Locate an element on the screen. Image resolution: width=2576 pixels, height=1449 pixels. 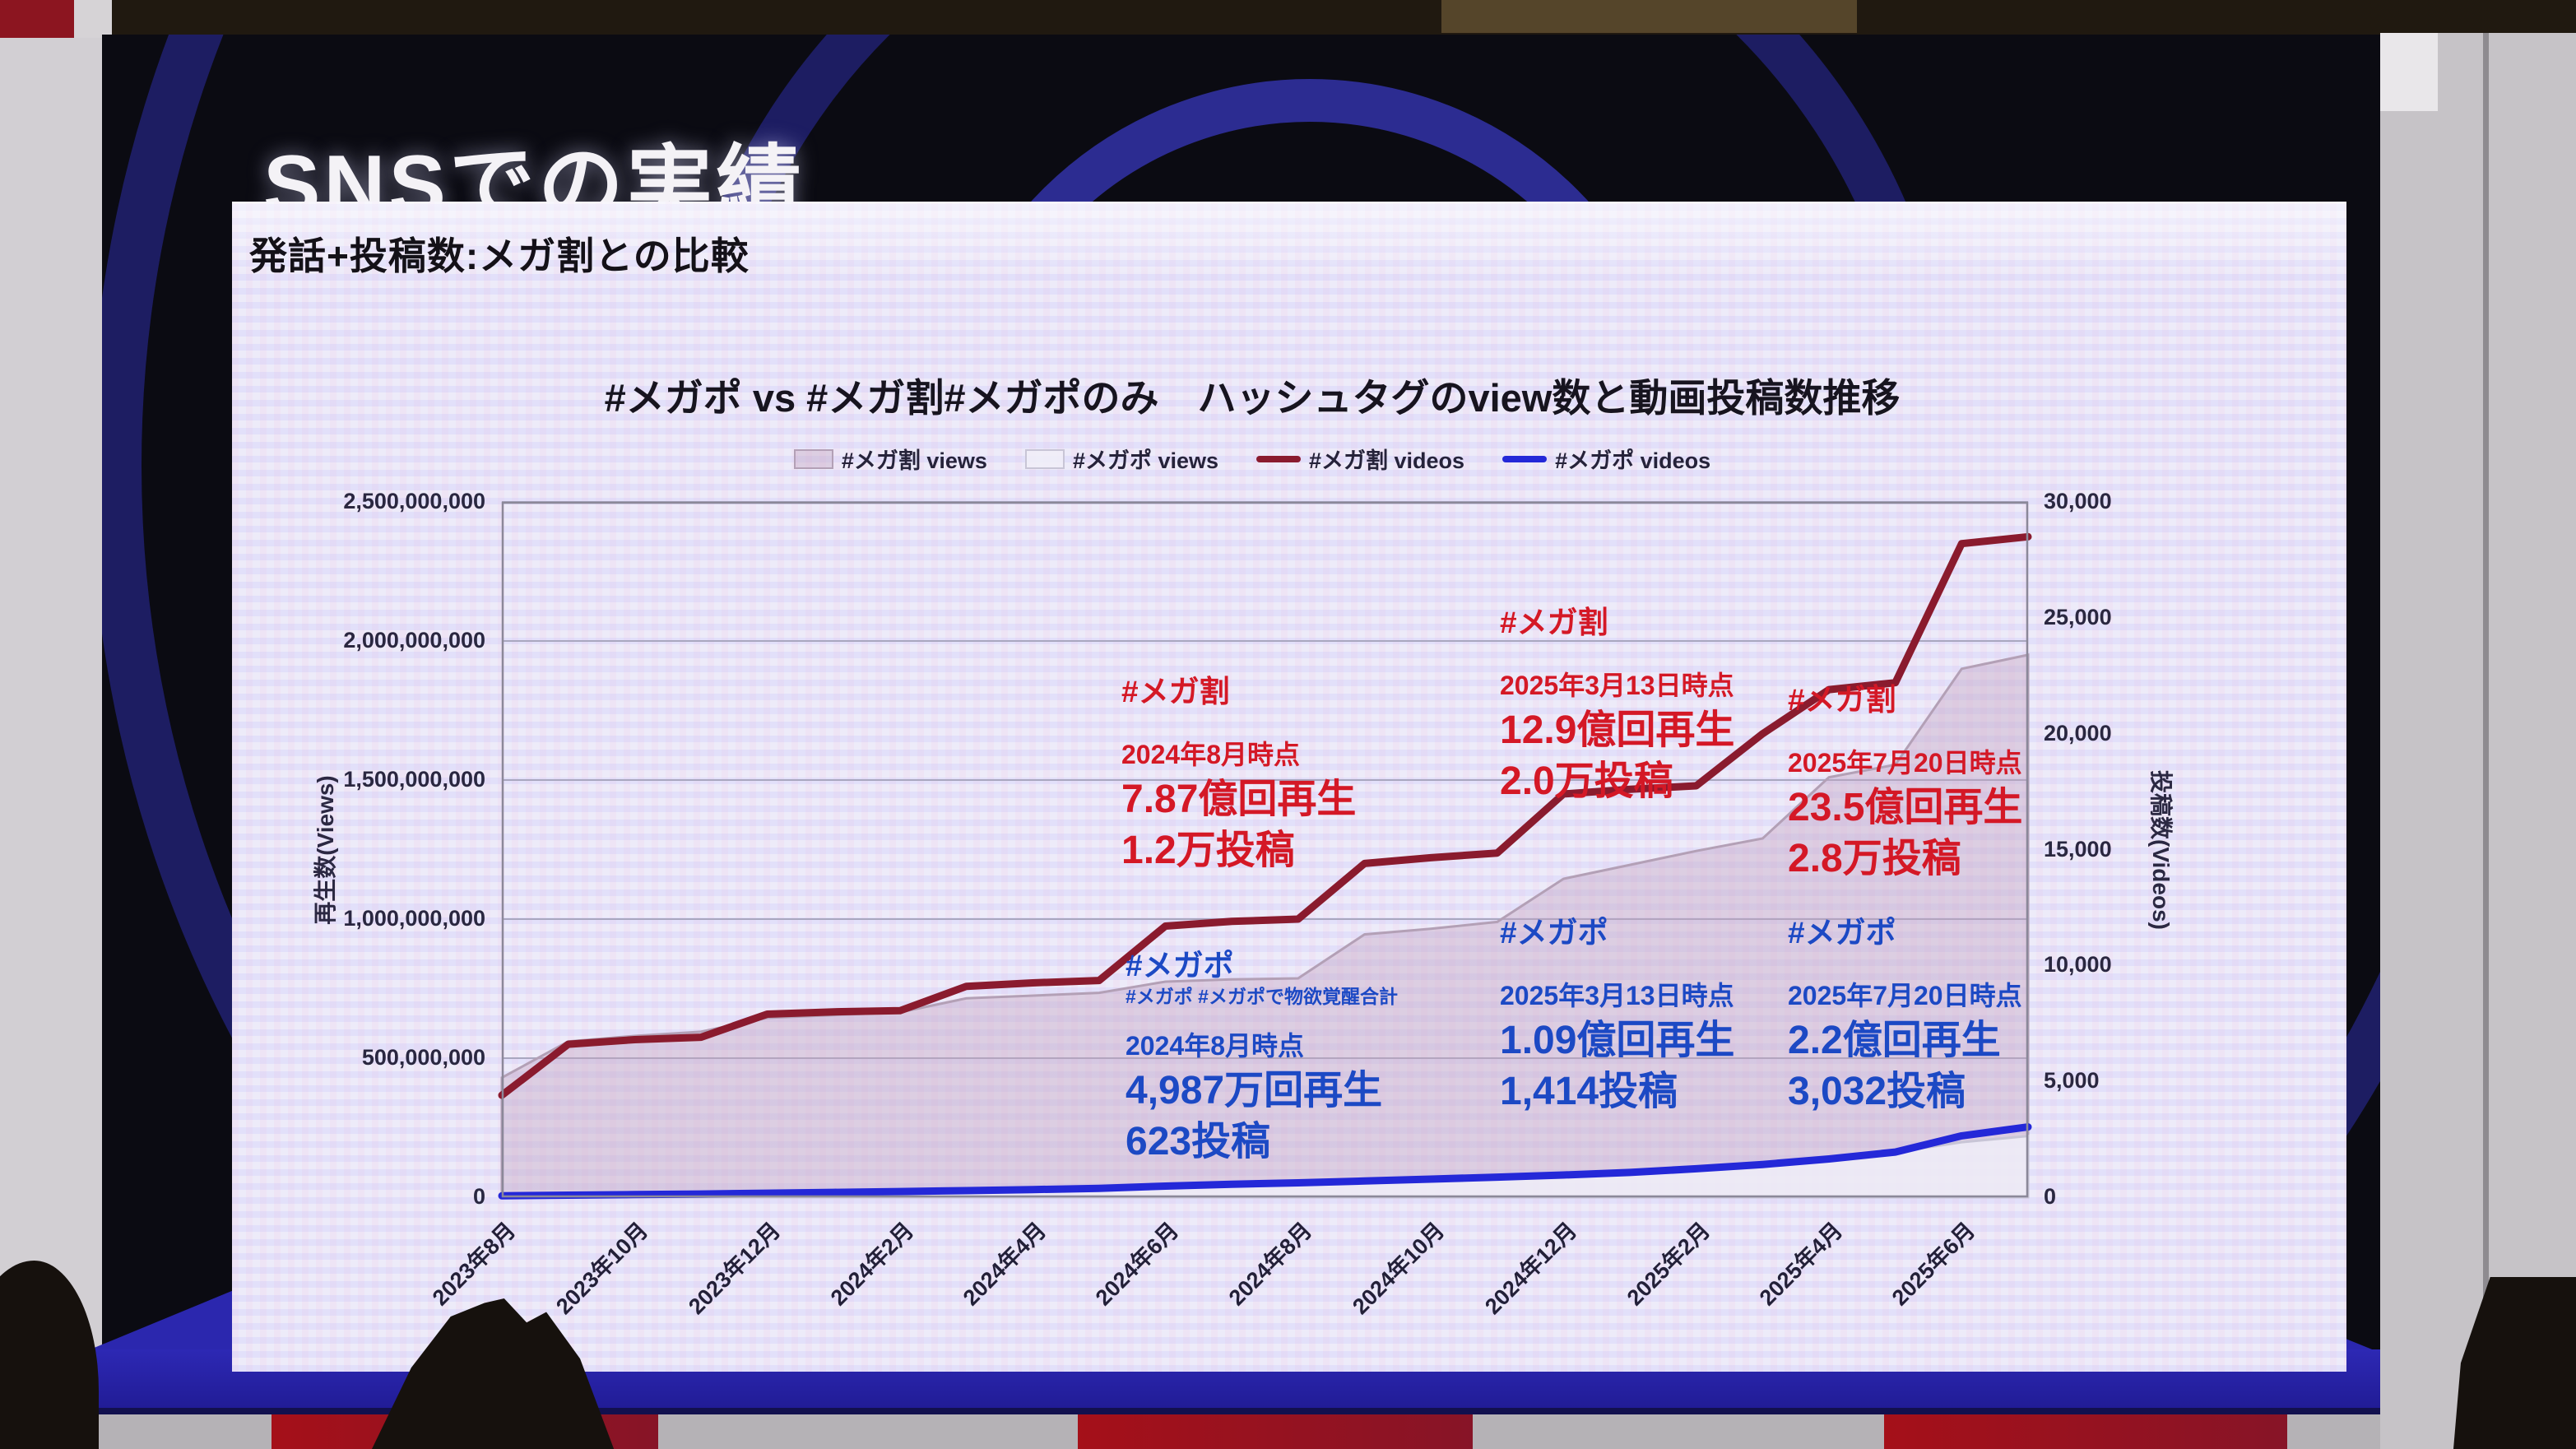
annotation-views-value: 1.09億回再生 is located at coordinates (1617, 1040).